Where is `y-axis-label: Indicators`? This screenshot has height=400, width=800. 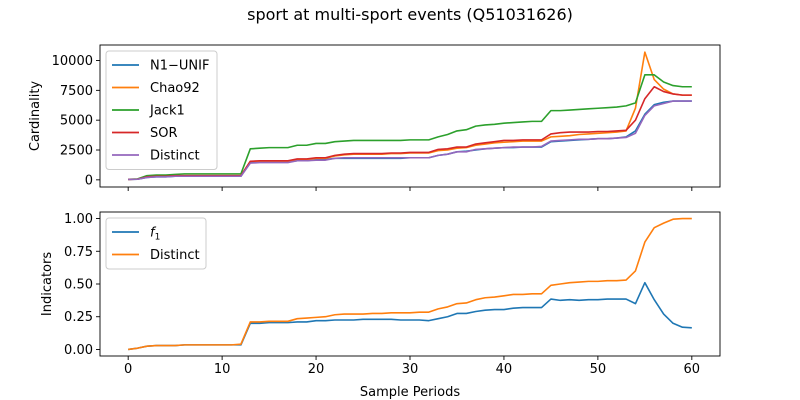 y-axis-label: Indicators is located at coordinates (47, 284).